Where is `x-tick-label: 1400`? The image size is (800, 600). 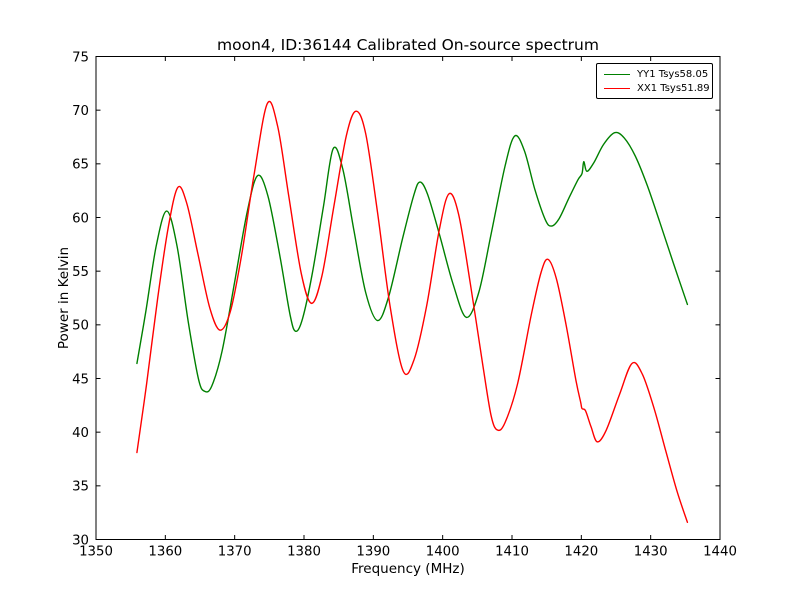 x-tick-label: 1400 is located at coordinates (443, 552).